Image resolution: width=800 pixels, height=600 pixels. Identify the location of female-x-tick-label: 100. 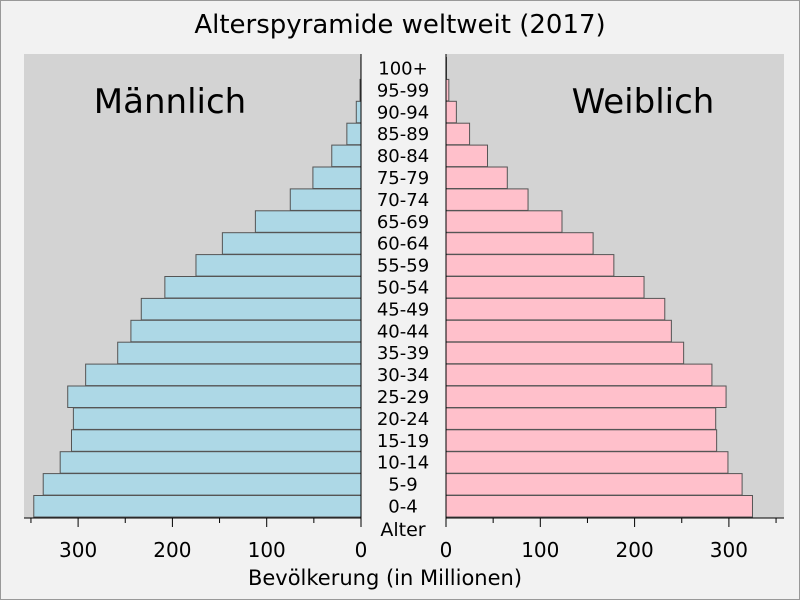
(540, 550).